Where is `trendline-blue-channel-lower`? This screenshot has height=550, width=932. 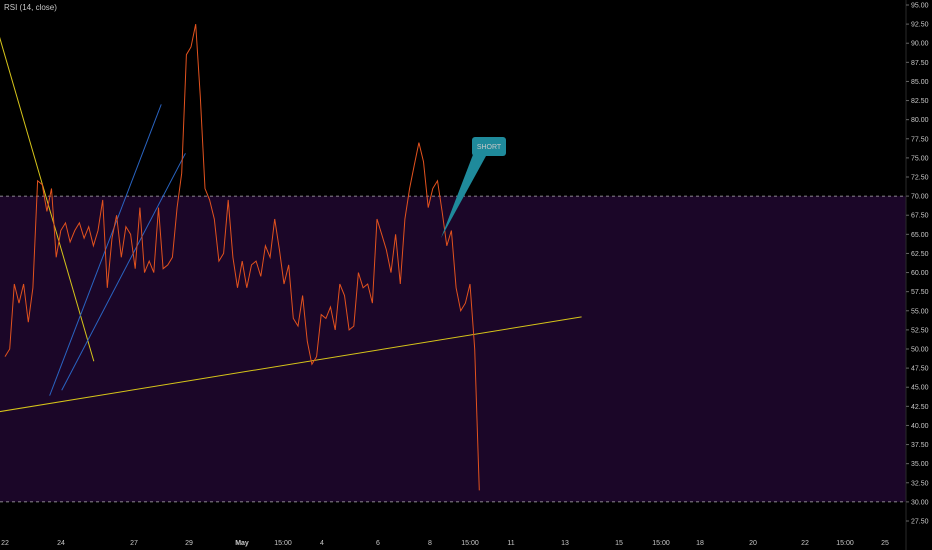 trendline-blue-channel-lower is located at coordinates (123, 272).